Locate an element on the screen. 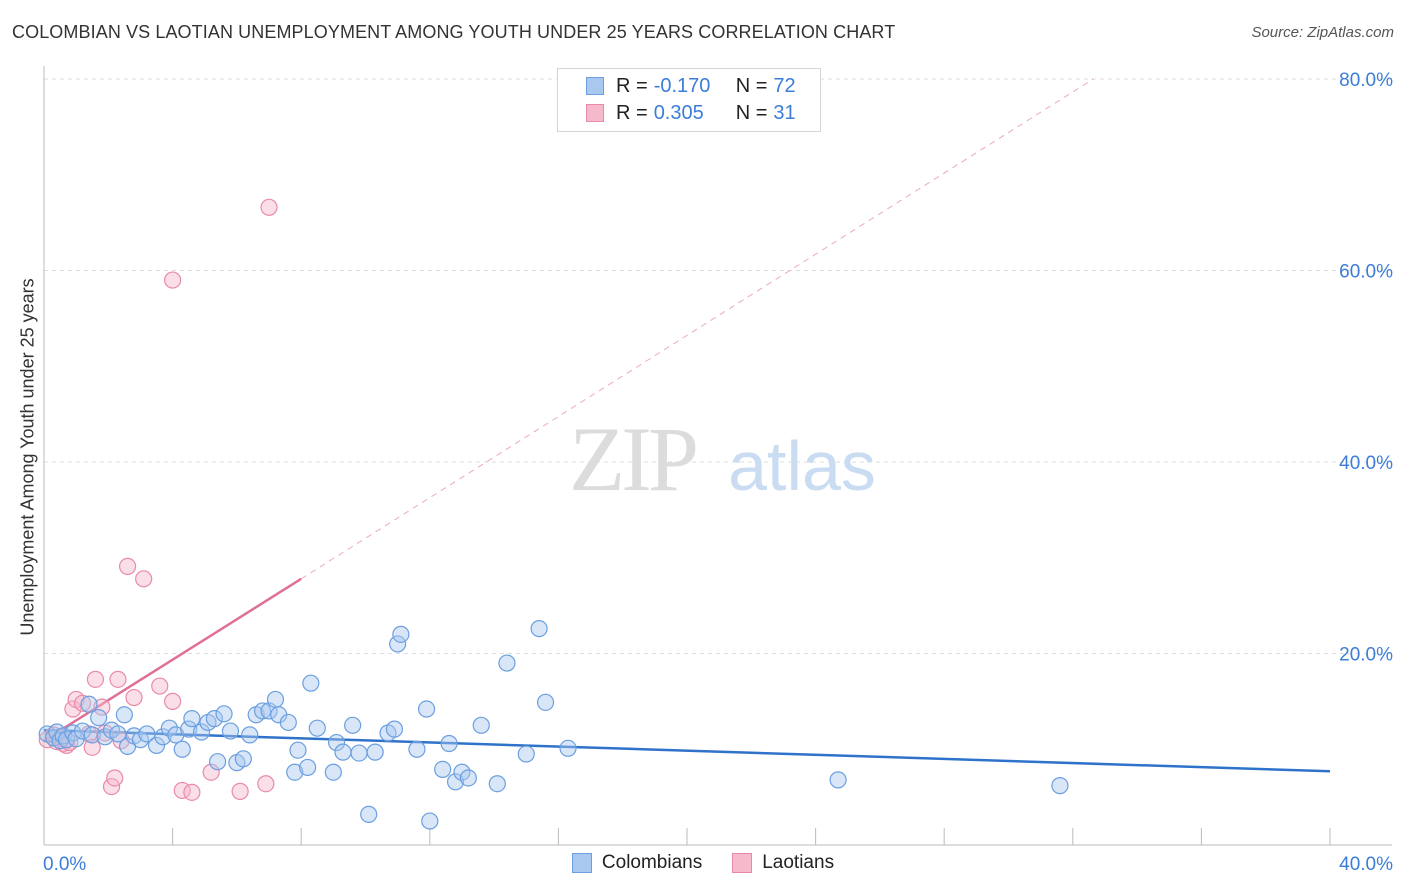  watermark-zip: ZIP is located at coordinates (632, 459).